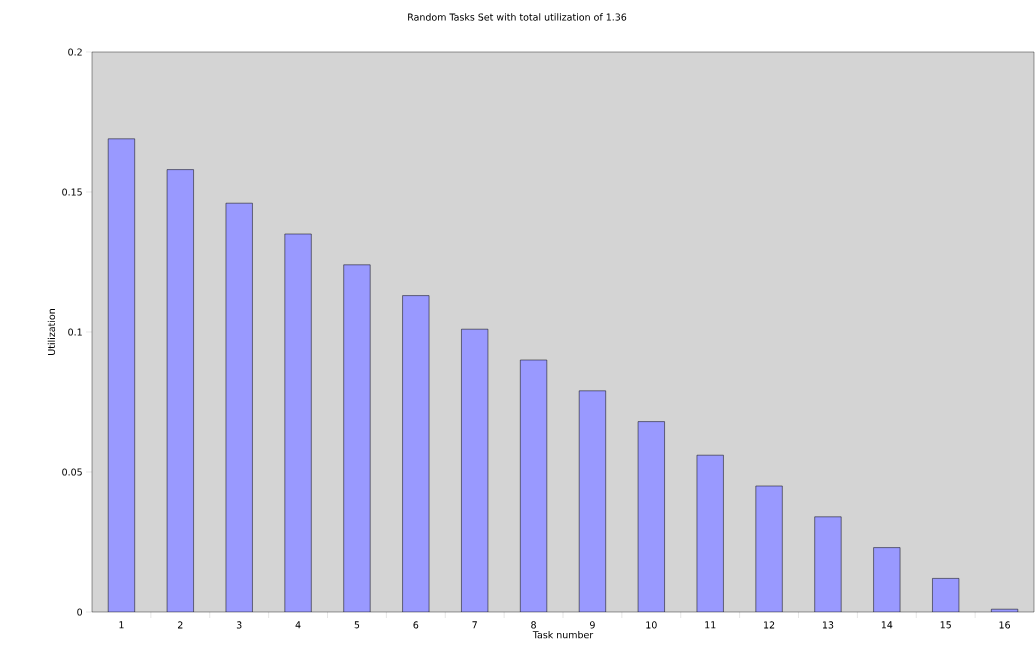 The image size is (1035, 668). What do you see at coordinates (517, 17) in the screenshot?
I see `chart-title: Random Tasks Set with total utilization of 1.36` at bounding box center [517, 17].